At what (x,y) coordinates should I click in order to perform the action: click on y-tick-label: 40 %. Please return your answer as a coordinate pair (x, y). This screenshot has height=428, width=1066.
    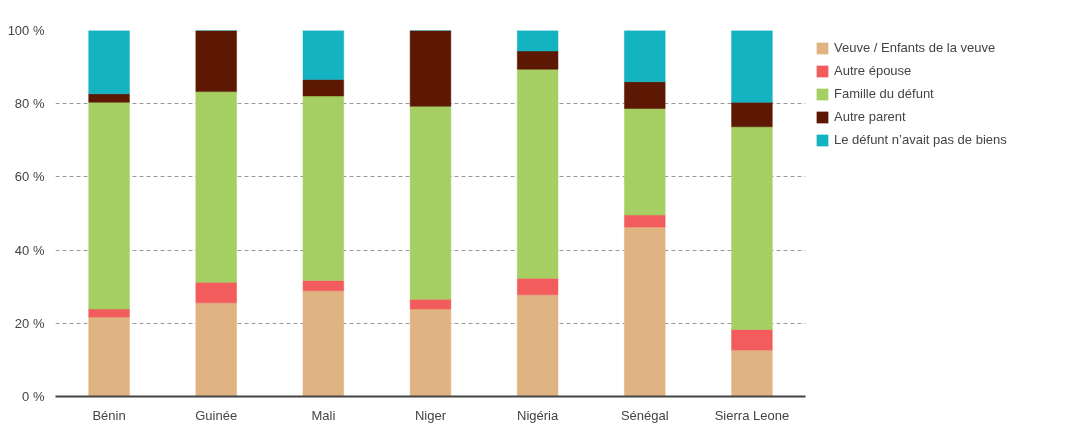
    Looking at the image, I should click on (29, 250).